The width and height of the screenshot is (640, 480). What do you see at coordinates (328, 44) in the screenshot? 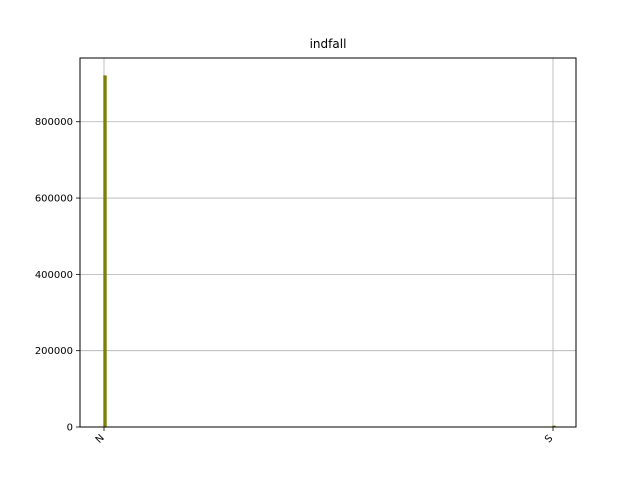
I see `chart-title: indfall` at bounding box center [328, 44].